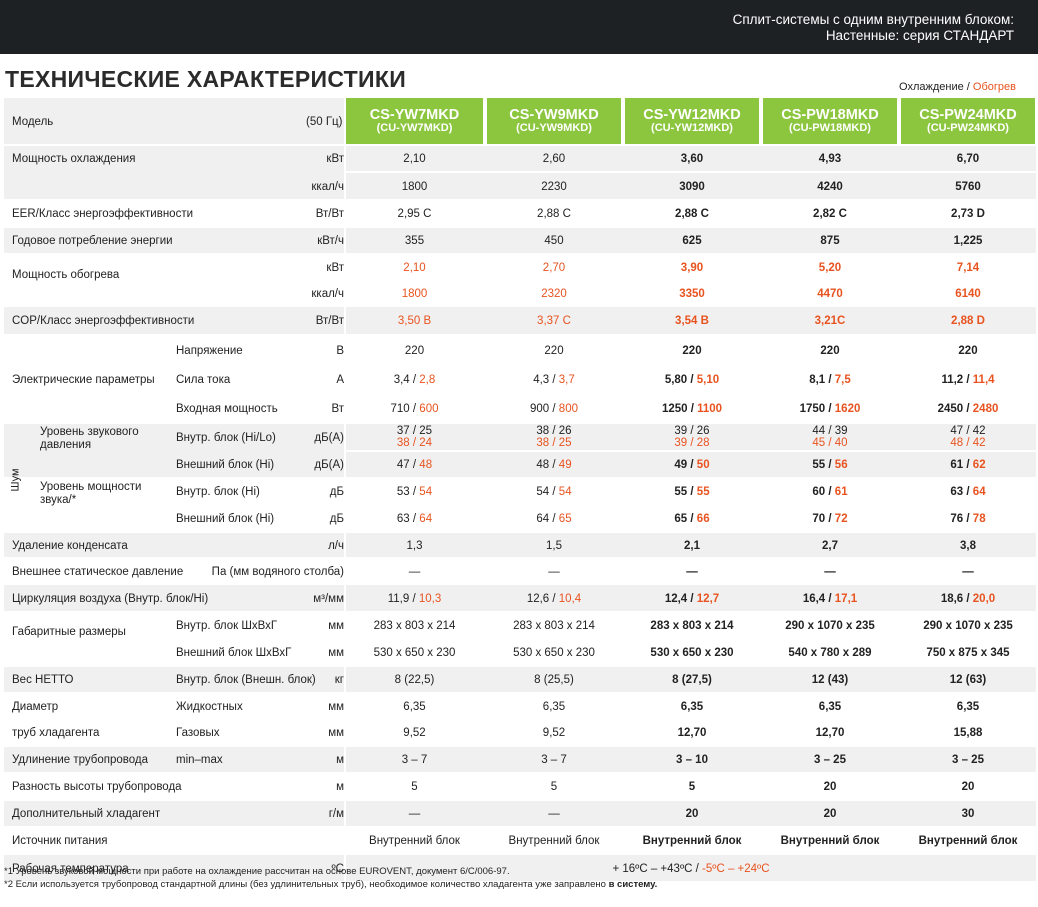  Describe the element at coordinates (554, 380) in the screenshot. I see `value-cell: 4,3 / 3,7` at that location.